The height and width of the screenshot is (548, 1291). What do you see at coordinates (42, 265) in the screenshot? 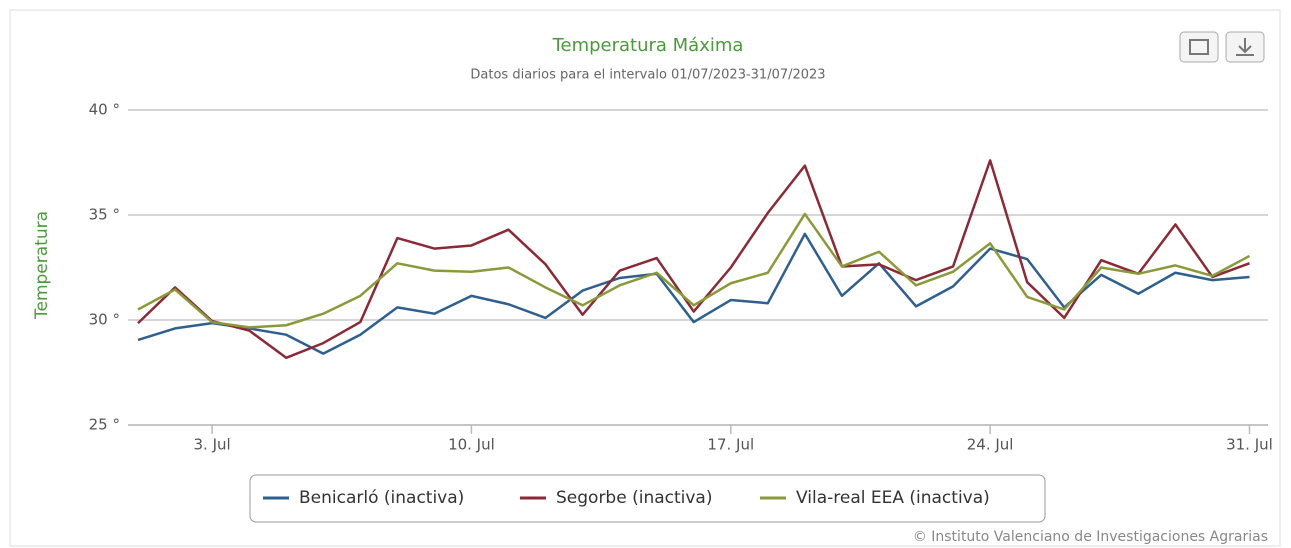
I see `y-axis-title: Temperatura` at bounding box center [42, 265].